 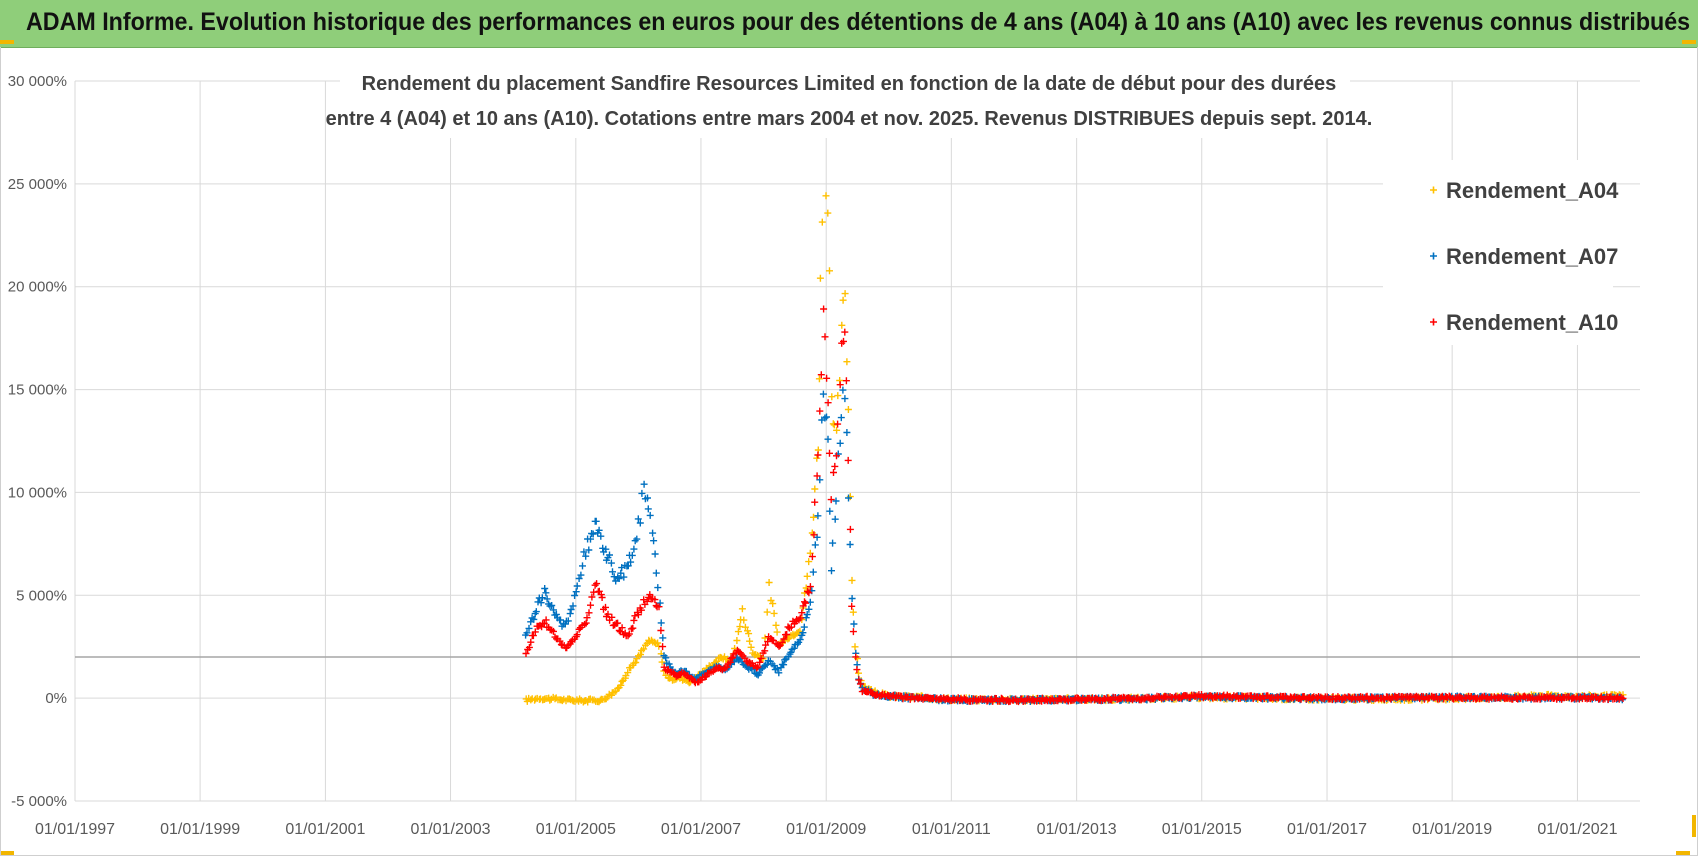 I want to click on x-tick-label: 01/01/2003, so click(x=450, y=829).